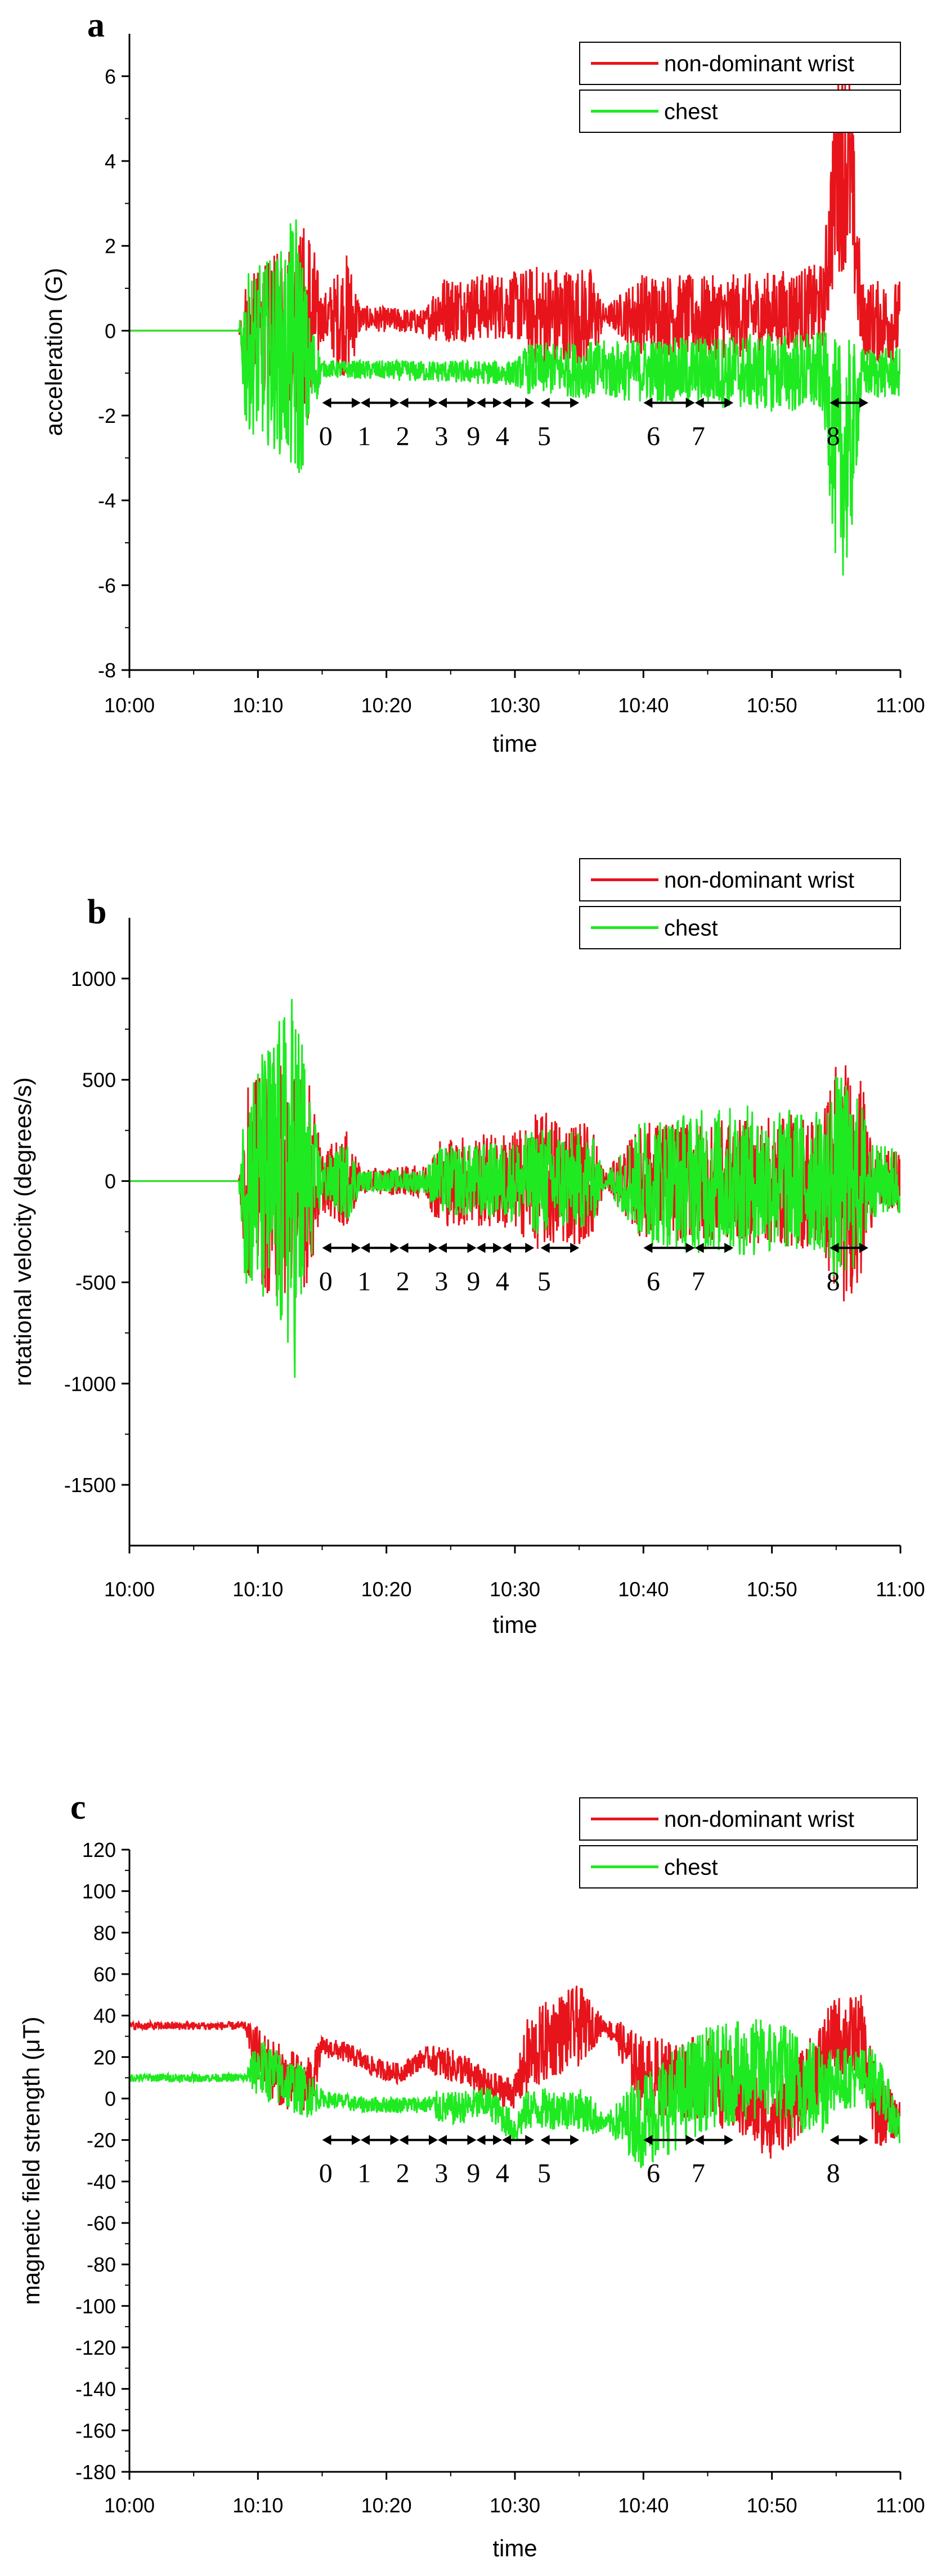 The width and height of the screenshot is (937, 2576). Describe the element at coordinates (95, 2347) in the screenshot. I see `y-tick-label: -120` at that location.